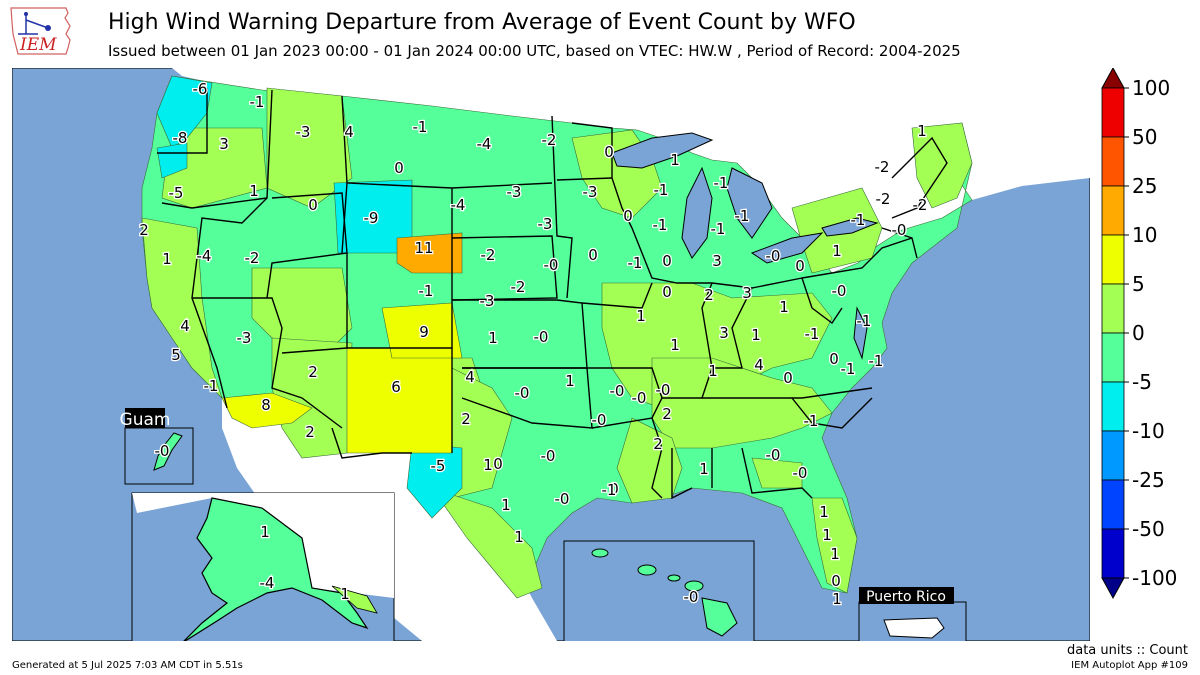  What do you see at coordinates (371, 218) in the screenshot?
I see `wfo-value-label: -9` at bounding box center [371, 218].